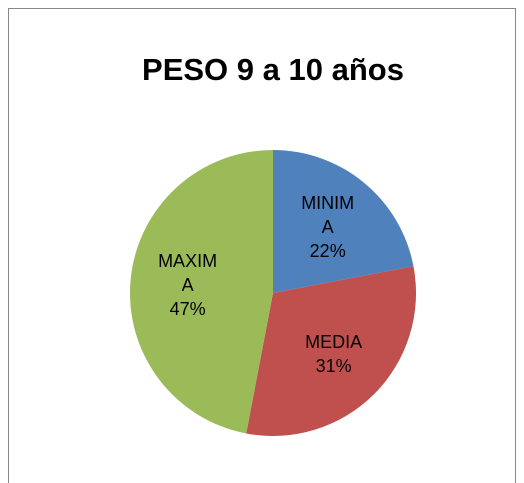 The height and width of the screenshot is (483, 524). What do you see at coordinates (334, 341) in the screenshot?
I see `category-label: MEDIA` at bounding box center [334, 341].